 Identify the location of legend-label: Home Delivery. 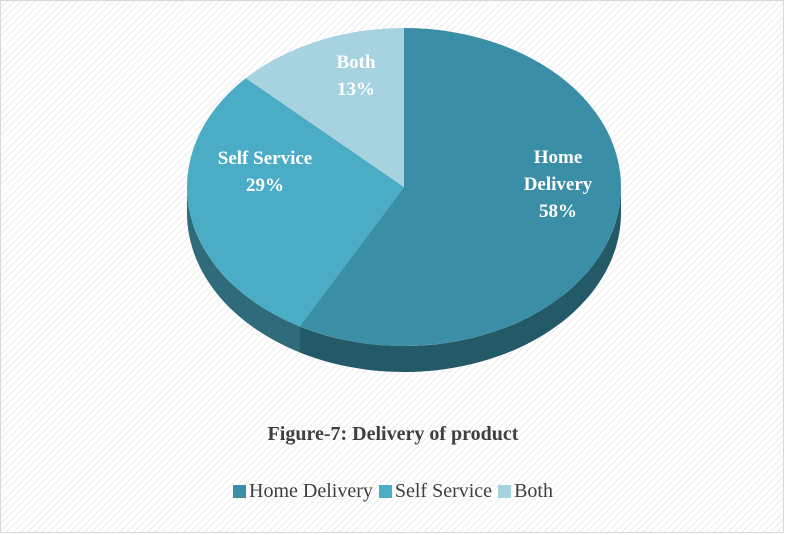
(311, 491).